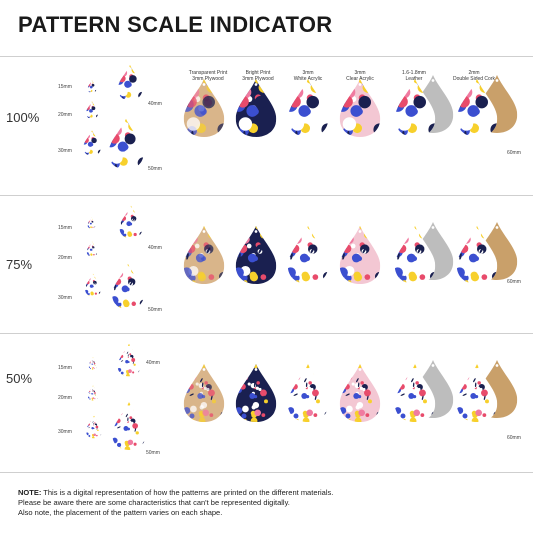 The height and width of the screenshot is (533, 533). Describe the element at coordinates (258, 76) in the screenshot. I see `material-label-bright-plywood: Bright Print 3mm Plywood` at that location.